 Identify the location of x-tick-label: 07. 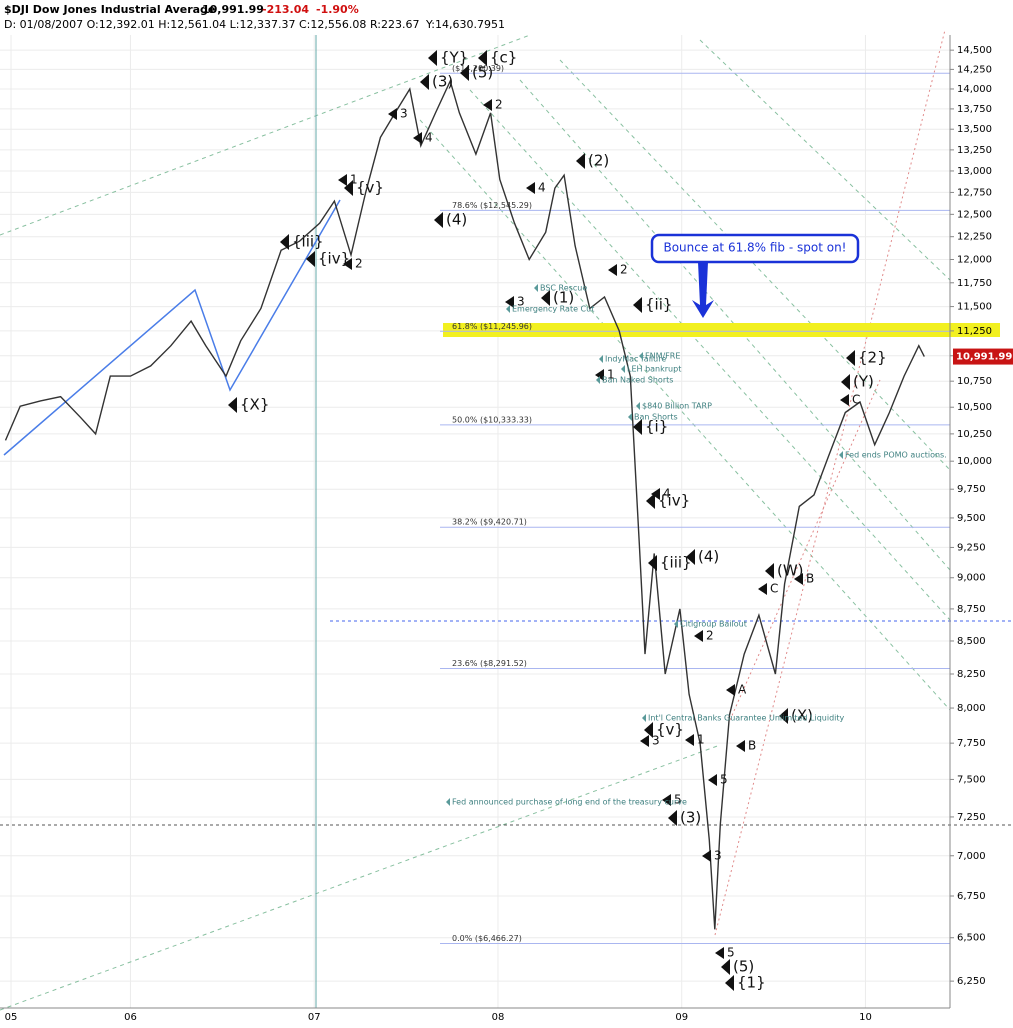
(314, 1017).